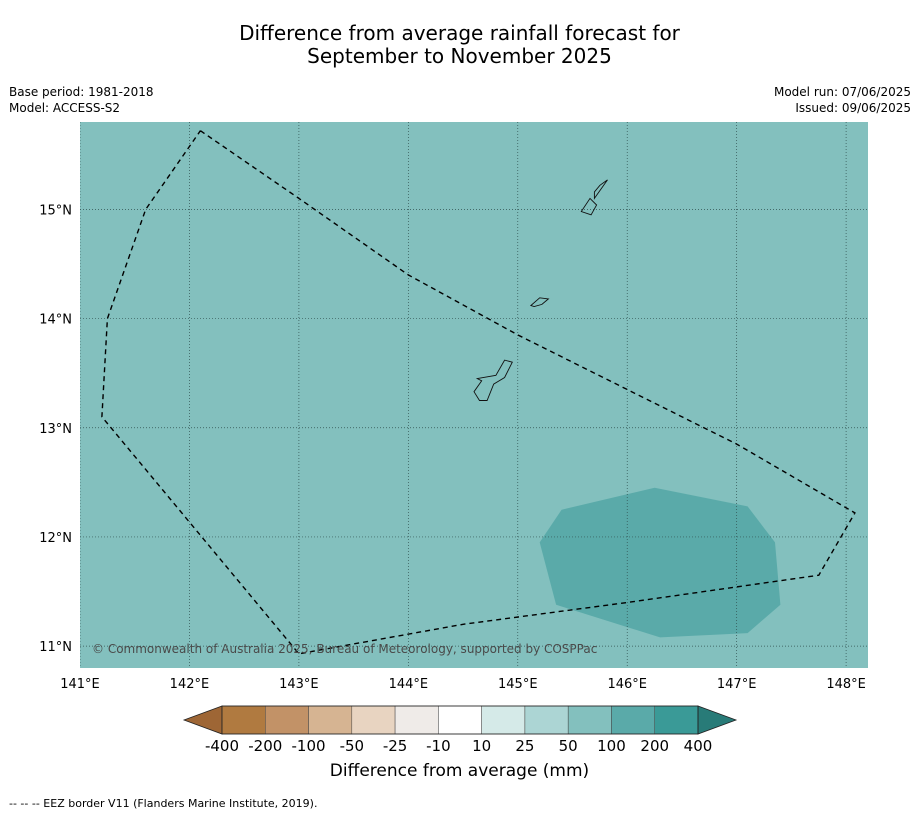 This screenshot has height=816, width=919. I want to click on lon-tick-label: 146°E, so click(627, 684).